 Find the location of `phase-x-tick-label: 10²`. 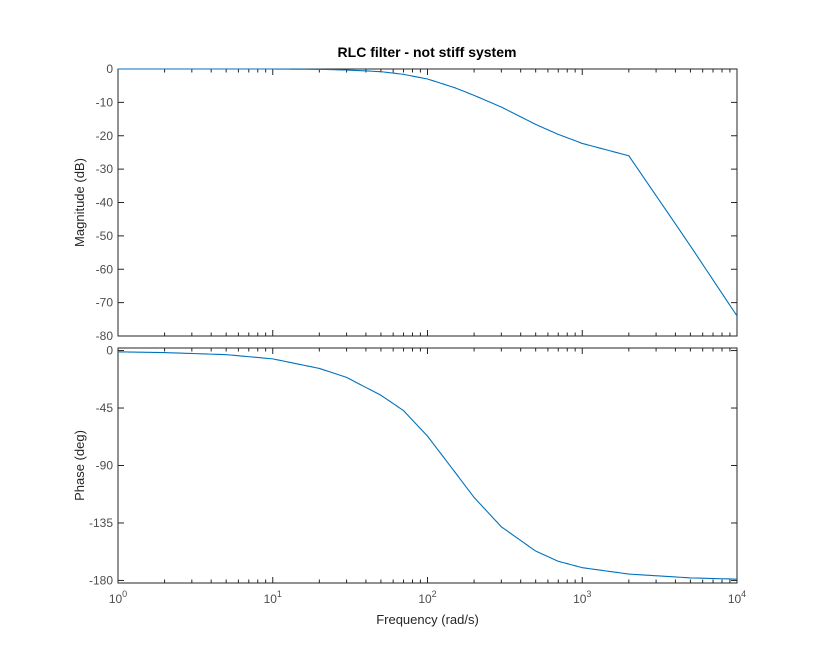

phase-x-tick-label: 10² is located at coordinates (427, 597).